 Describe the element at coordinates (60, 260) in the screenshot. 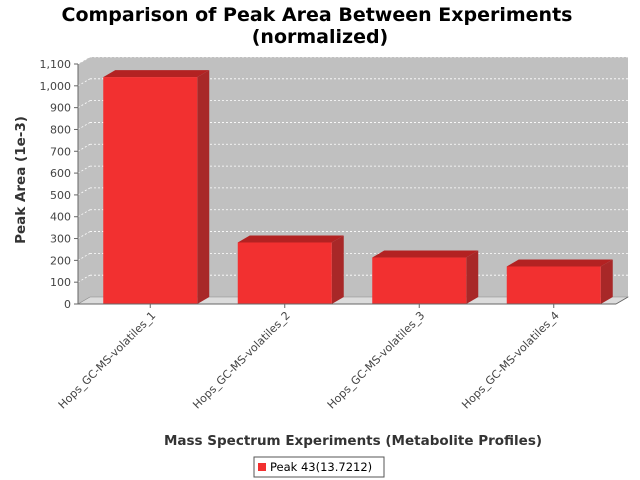

I see `y-tick-label: 200` at that location.